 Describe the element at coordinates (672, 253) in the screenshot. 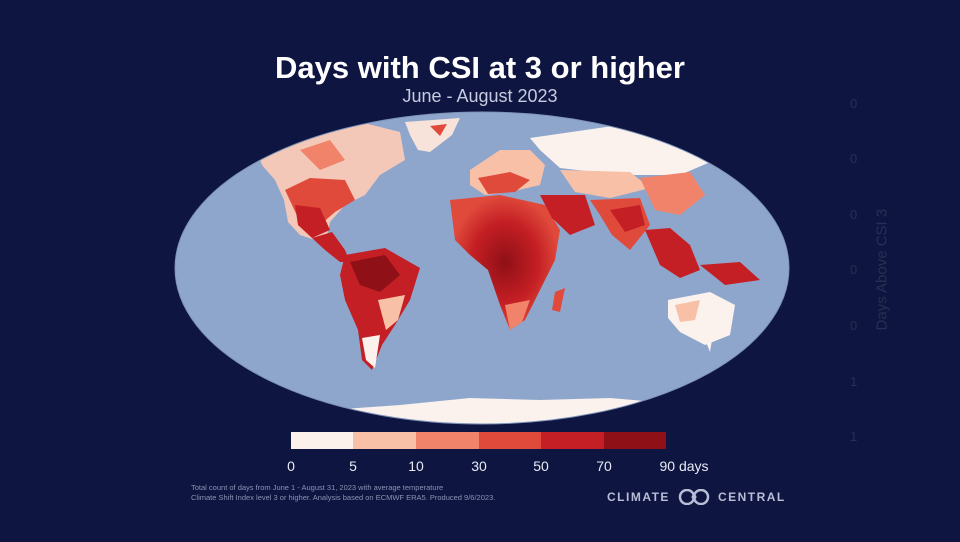

I see `southeast-asia` at that location.